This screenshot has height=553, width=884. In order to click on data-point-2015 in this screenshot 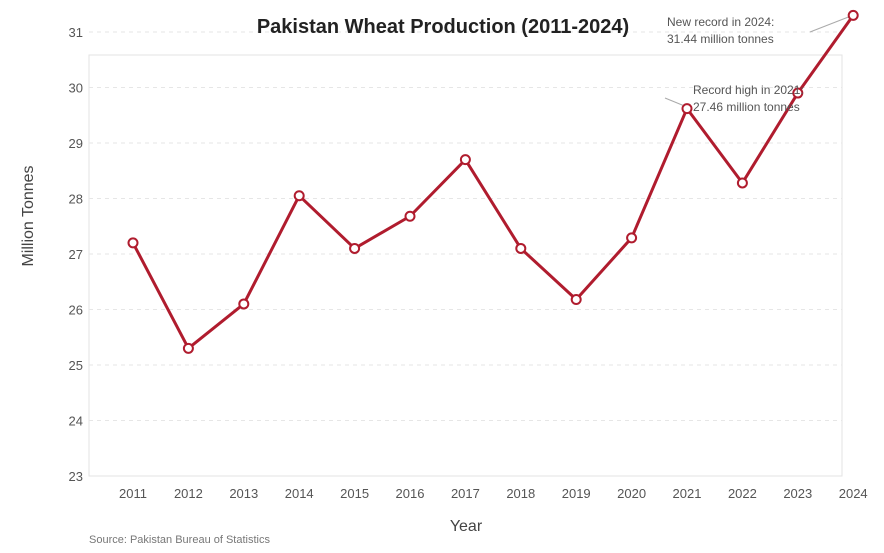, I will do `click(355, 248)`.